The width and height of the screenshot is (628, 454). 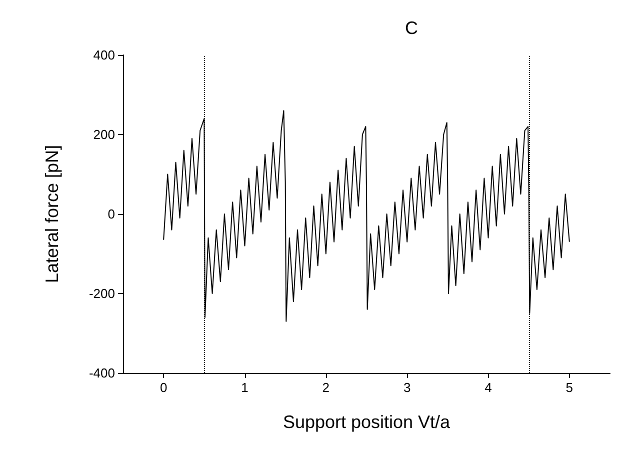 What do you see at coordinates (367, 422) in the screenshot?
I see `x-axis-title: Support position Vt/a` at bounding box center [367, 422].